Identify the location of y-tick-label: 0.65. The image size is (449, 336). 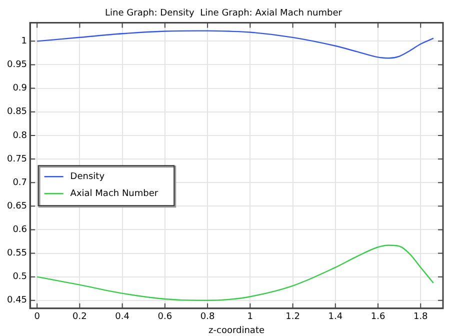
(17, 206).